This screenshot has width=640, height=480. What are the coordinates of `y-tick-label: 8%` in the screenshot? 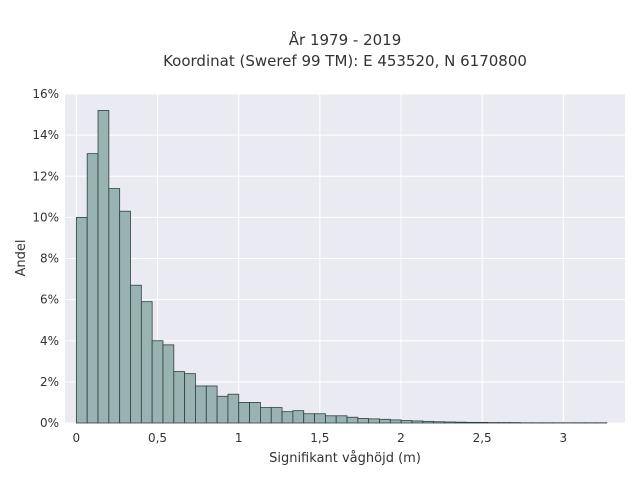 It's located at (49, 259).